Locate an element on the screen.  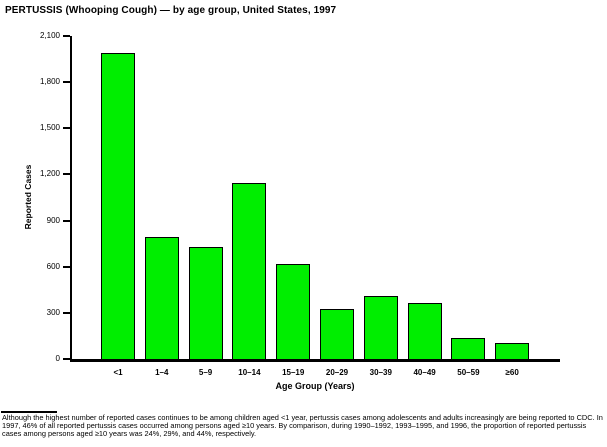
x-tick-label: <1 is located at coordinates (118, 372).